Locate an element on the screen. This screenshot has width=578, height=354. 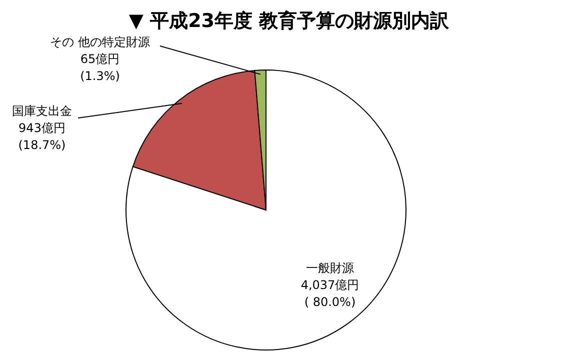
slice-label: 国庫支出金 is located at coordinates (42, 111).